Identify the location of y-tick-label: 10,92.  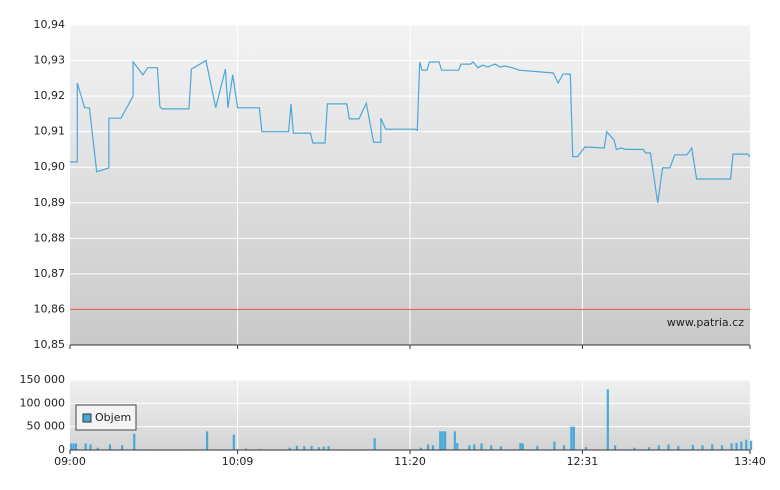
(50, 95).